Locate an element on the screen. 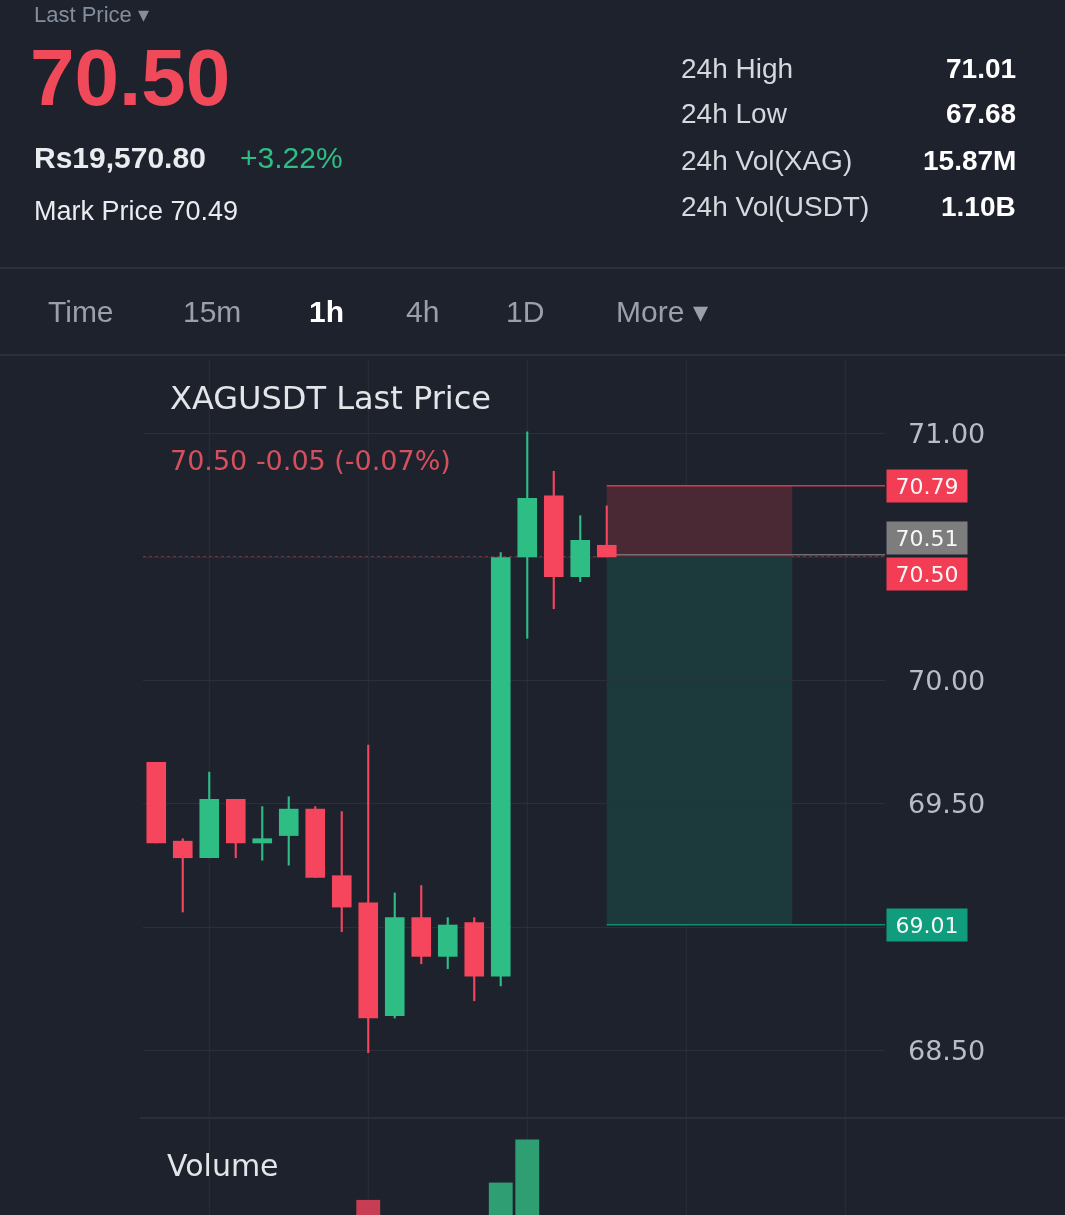 The width and height of the screenshot is (1065, 1215). text: 15.87M is located at coordinates (970, 160).